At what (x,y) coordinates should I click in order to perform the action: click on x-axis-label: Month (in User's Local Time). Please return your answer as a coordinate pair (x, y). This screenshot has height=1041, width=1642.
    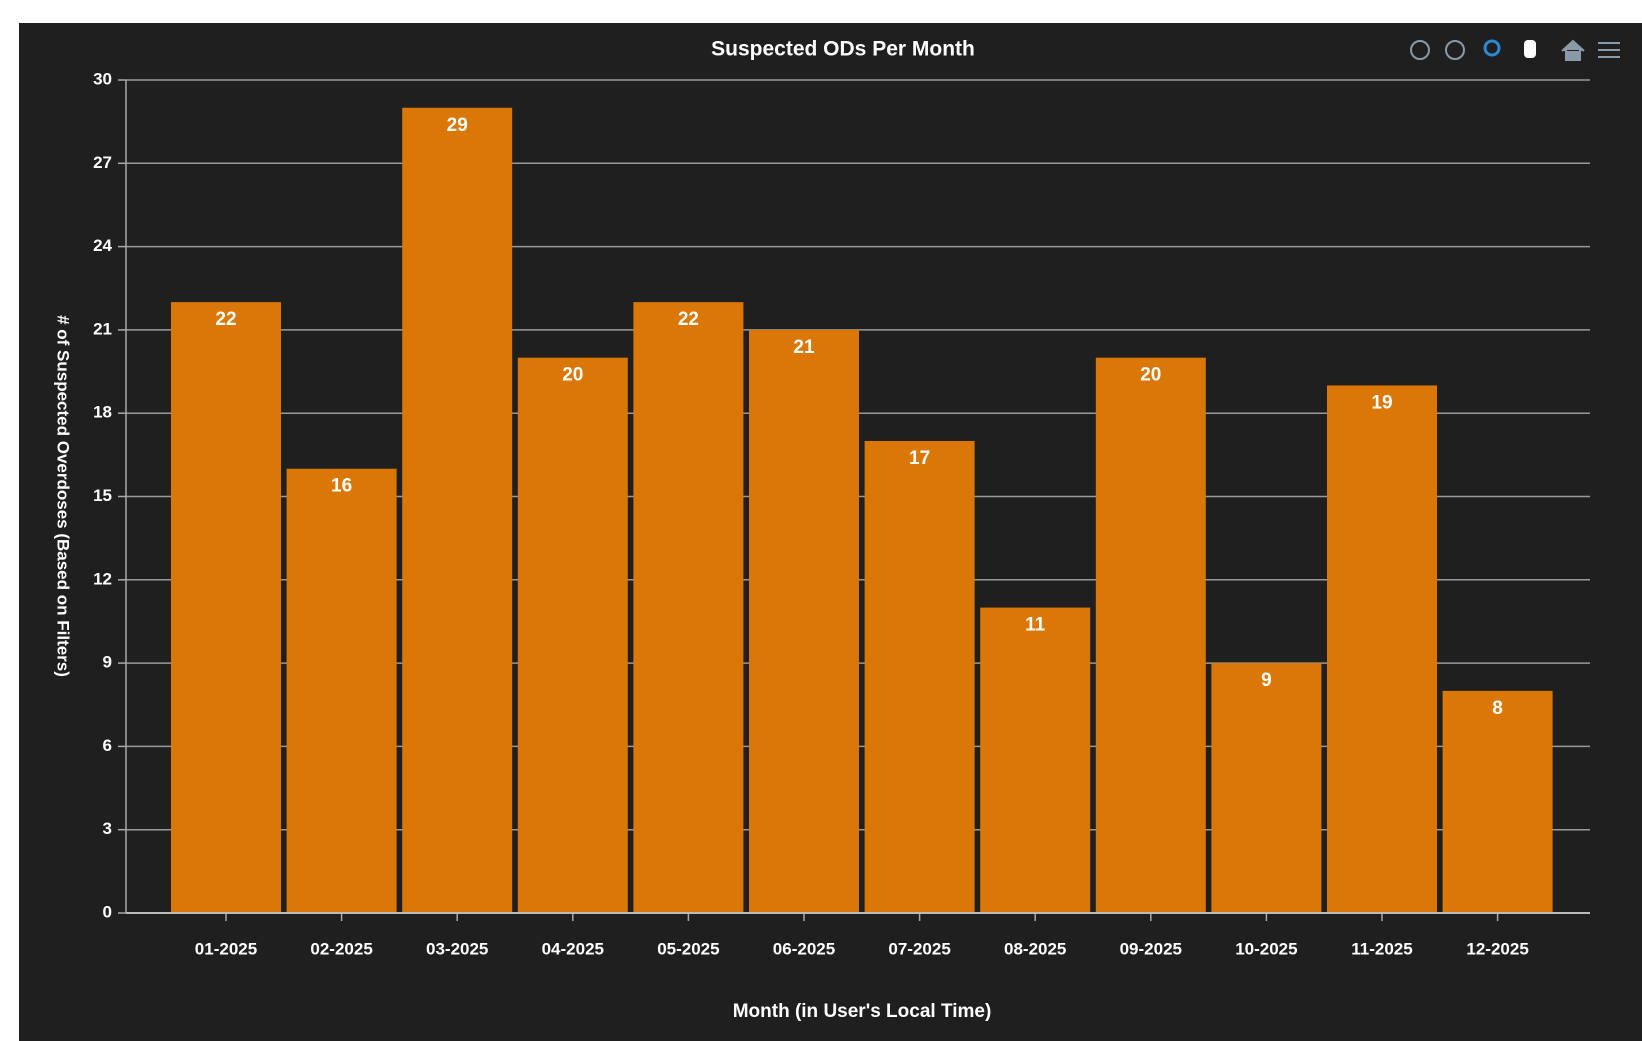
    Looking at the image, I should click on (862, 1011).